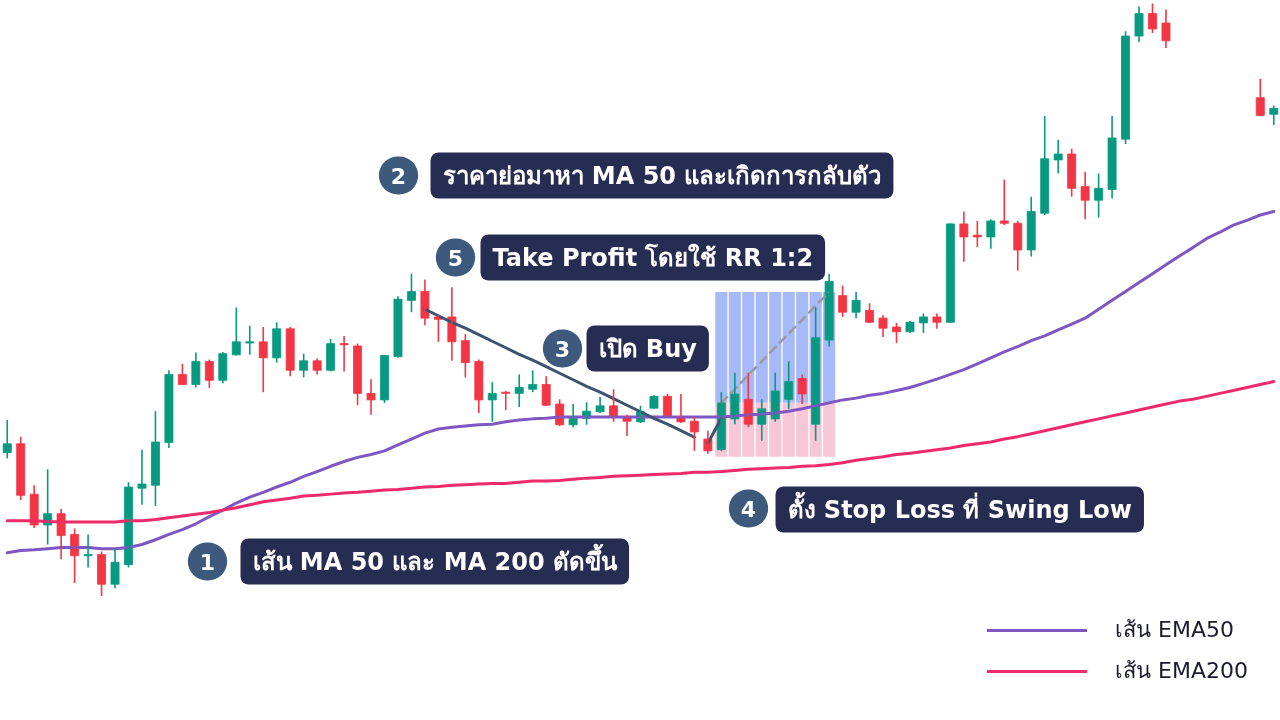 The height and width of the screenshot is (720, 1280). Describe the element at coordinates (648, 348) in the screenshot. I see `annotation: เปิด Buy` at that location.